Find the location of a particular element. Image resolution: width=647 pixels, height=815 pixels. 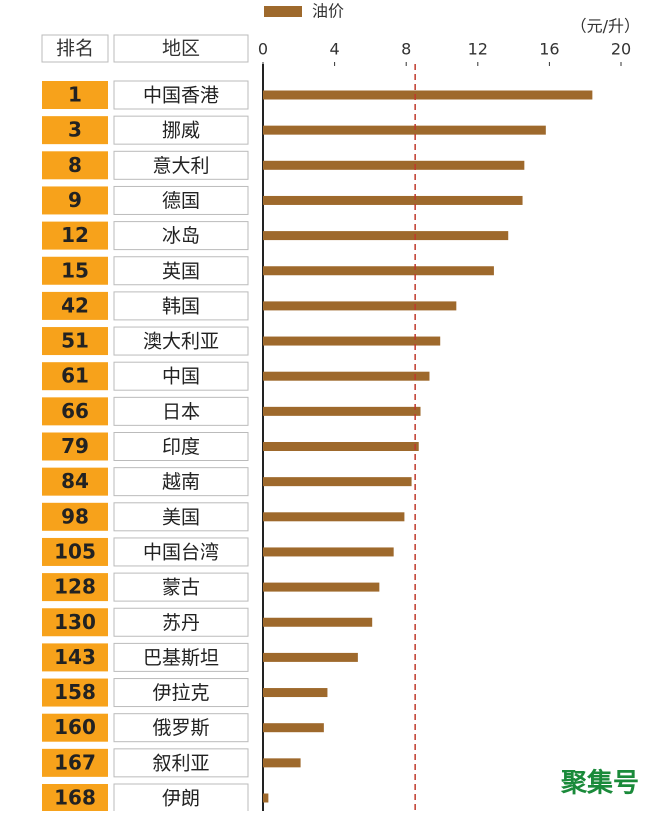

rank-label: 167 is located at coordinates (75, 762).